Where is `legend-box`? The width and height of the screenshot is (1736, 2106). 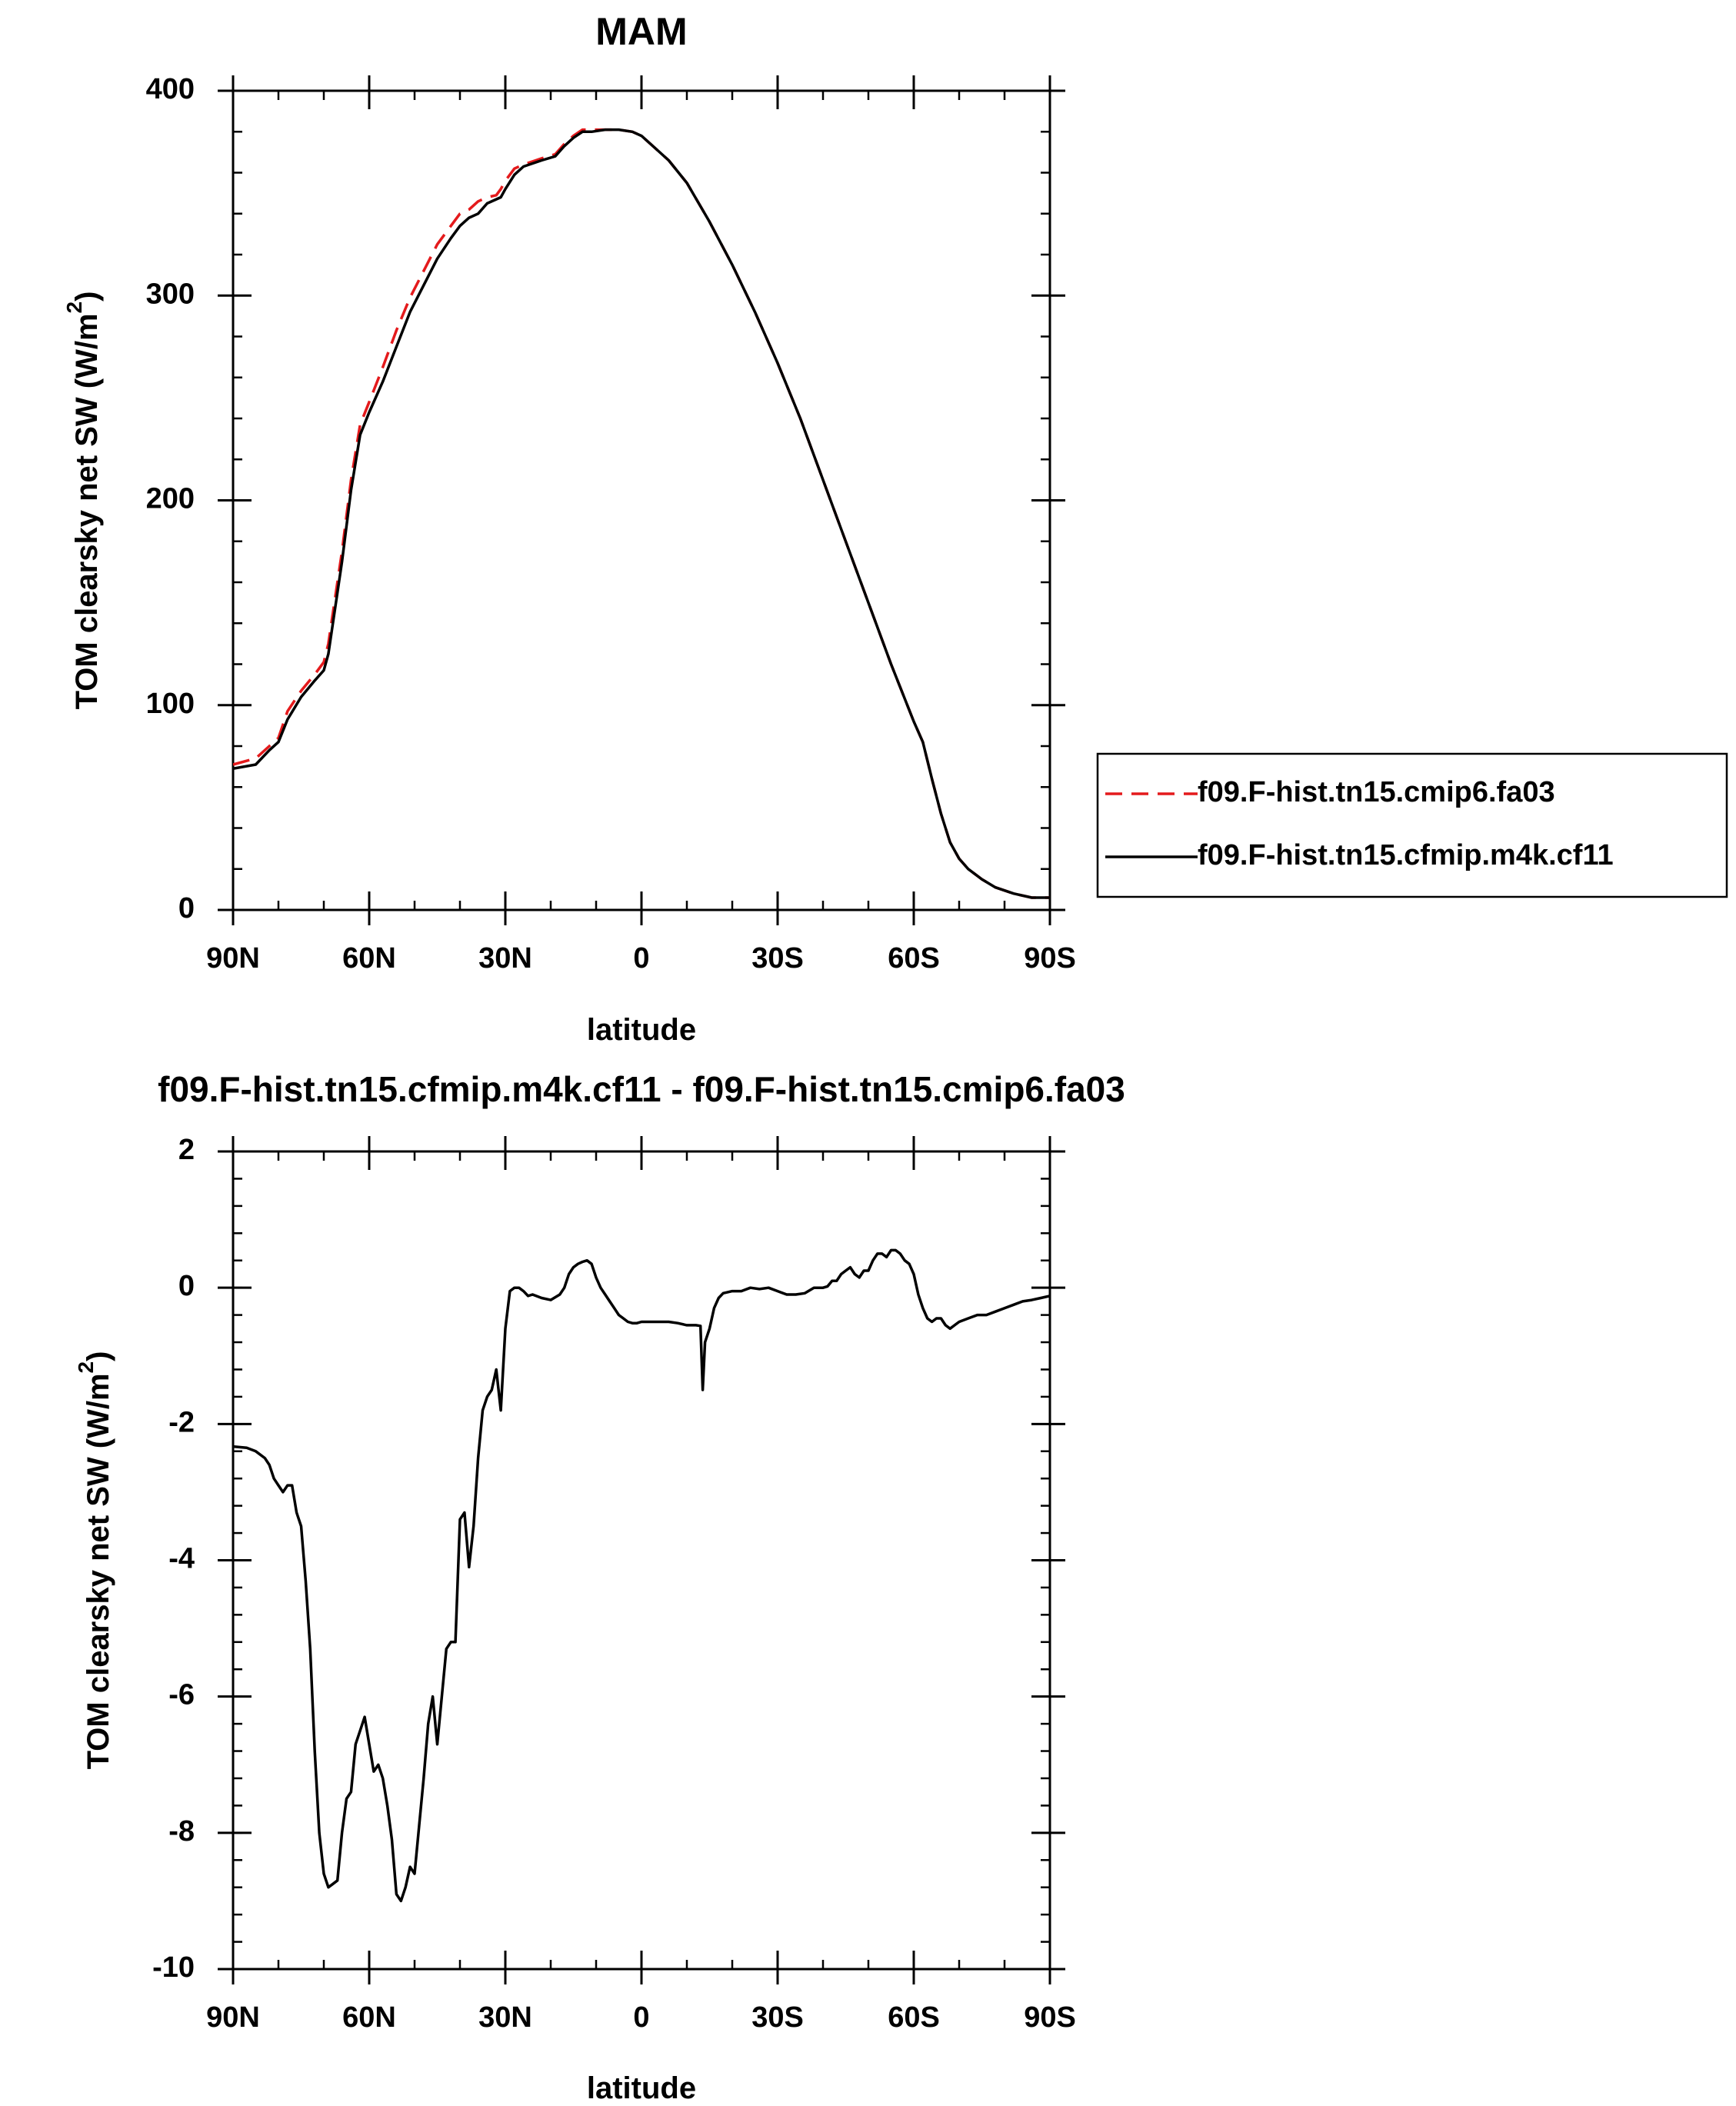 legend-box is located at coordinates (1412, 825).